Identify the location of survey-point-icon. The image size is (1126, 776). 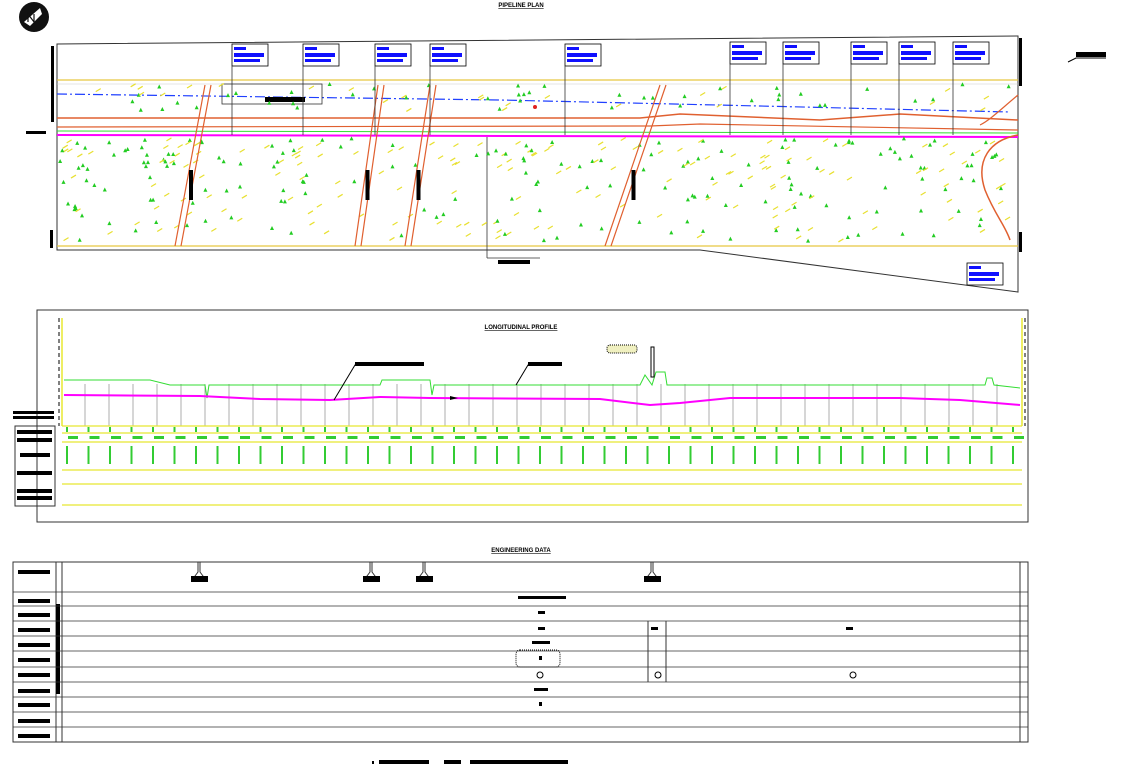
(535, 107).